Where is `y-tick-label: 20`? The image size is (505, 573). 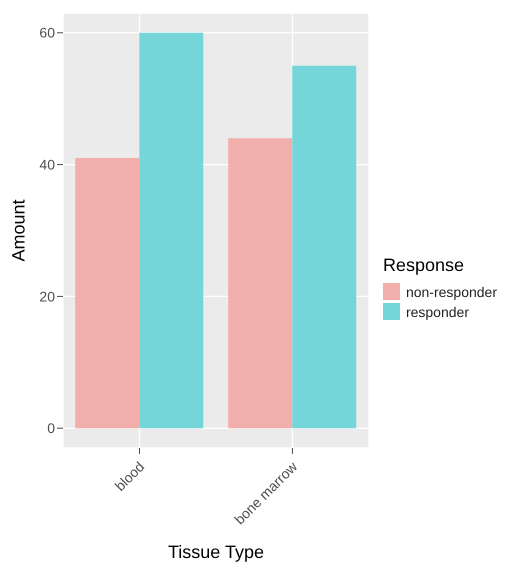 y-tick-label: 20 is located at coordinates (47, 296).